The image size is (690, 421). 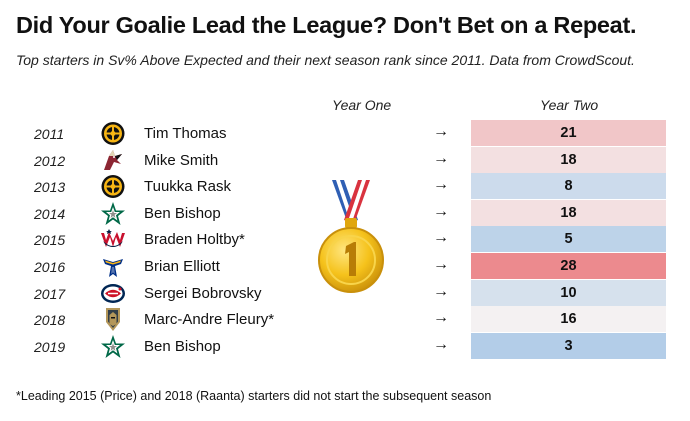 I want to click on rank-value: 8, so click(x=568, y=186).